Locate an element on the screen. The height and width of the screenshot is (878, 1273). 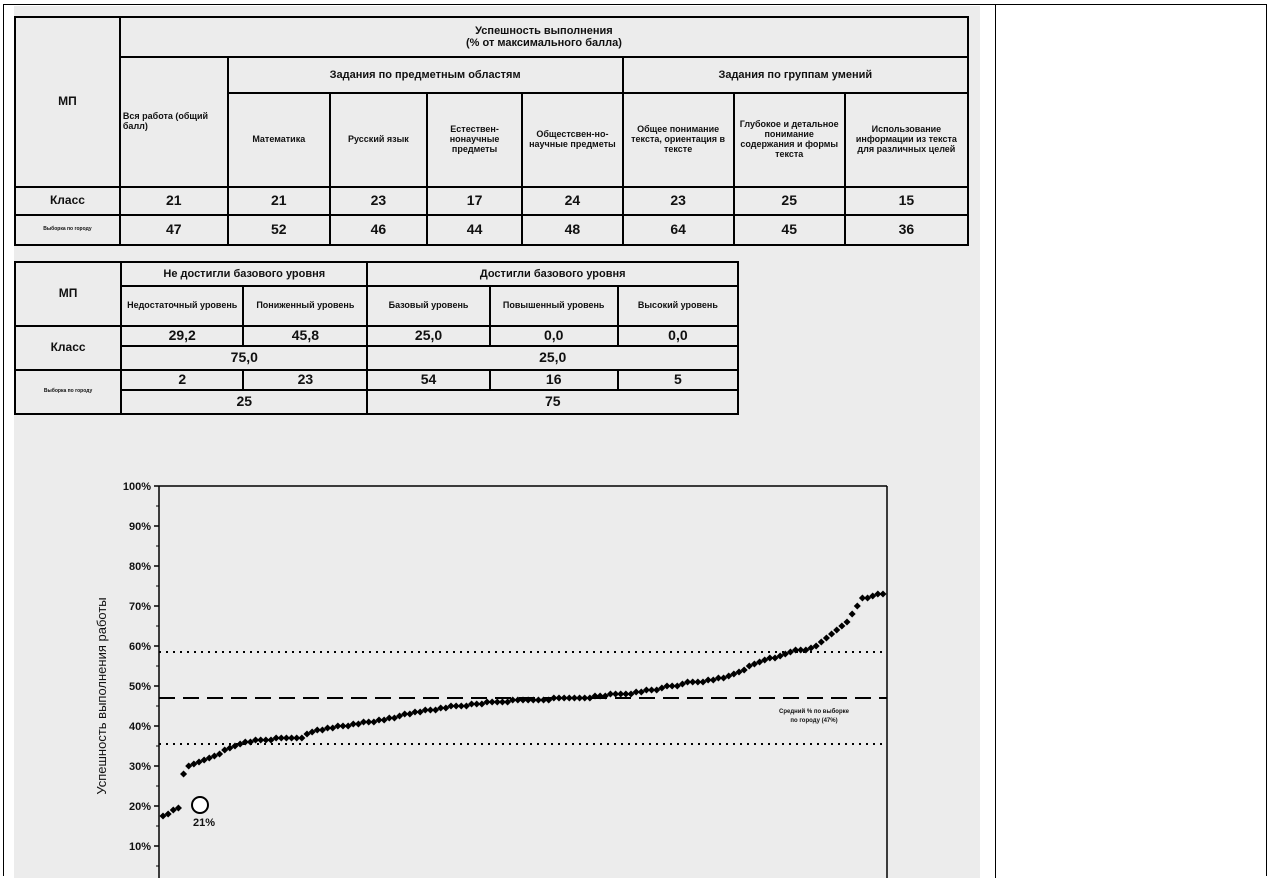
not-reached-header: Не достигли базового уровня is located at coordinates (244, 274).